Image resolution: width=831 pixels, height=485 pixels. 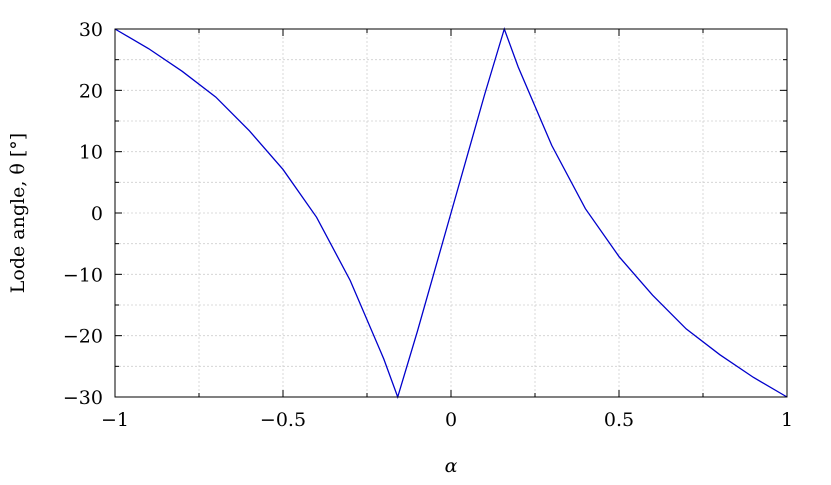 I want to click on y-tick-labels: 30 20 10 0 −10 −20 −30, so click(x=83, y=214).